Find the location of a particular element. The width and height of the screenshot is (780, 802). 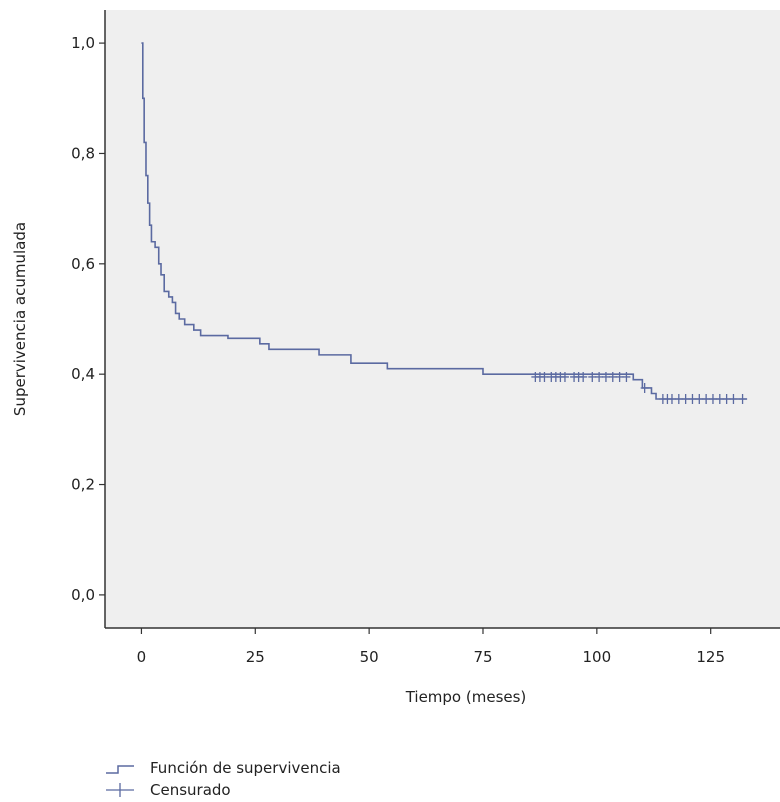

censor-marks is located at coordinates (639, 388).